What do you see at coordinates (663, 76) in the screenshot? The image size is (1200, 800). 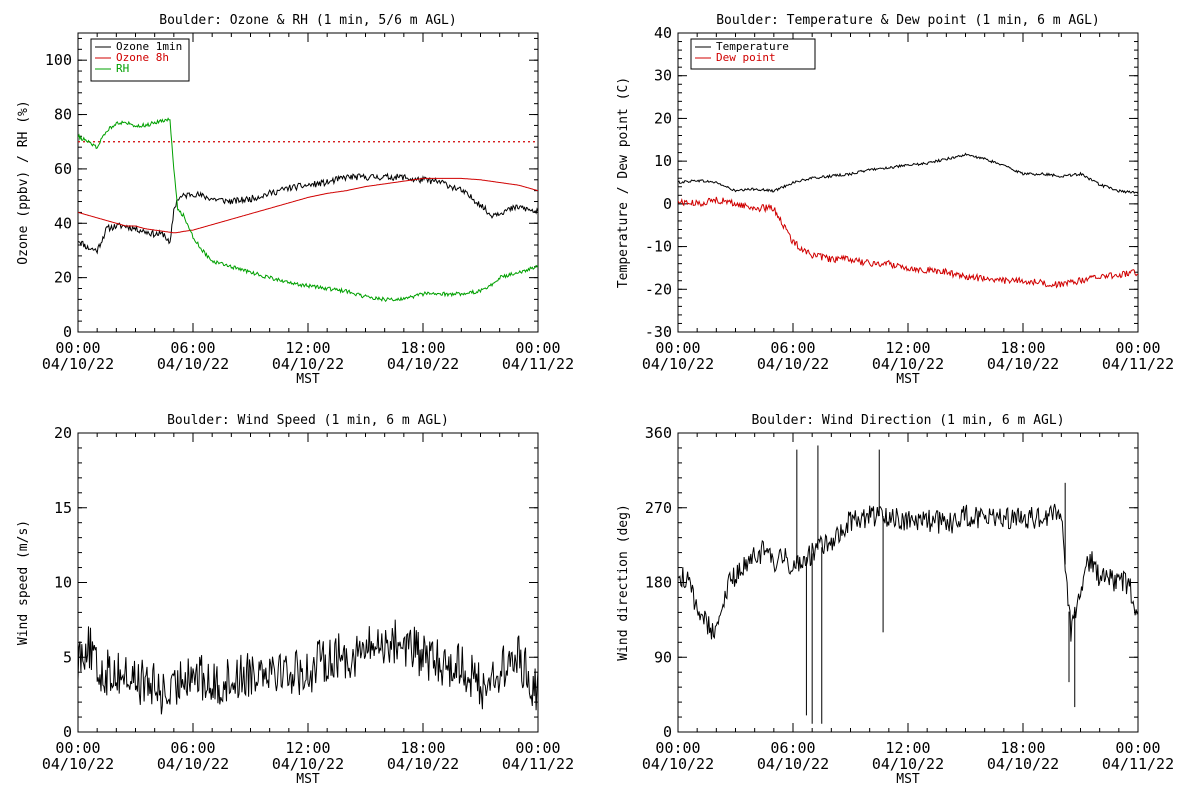 I see `y-tick-label: 30` at bounding box center [663, 76].